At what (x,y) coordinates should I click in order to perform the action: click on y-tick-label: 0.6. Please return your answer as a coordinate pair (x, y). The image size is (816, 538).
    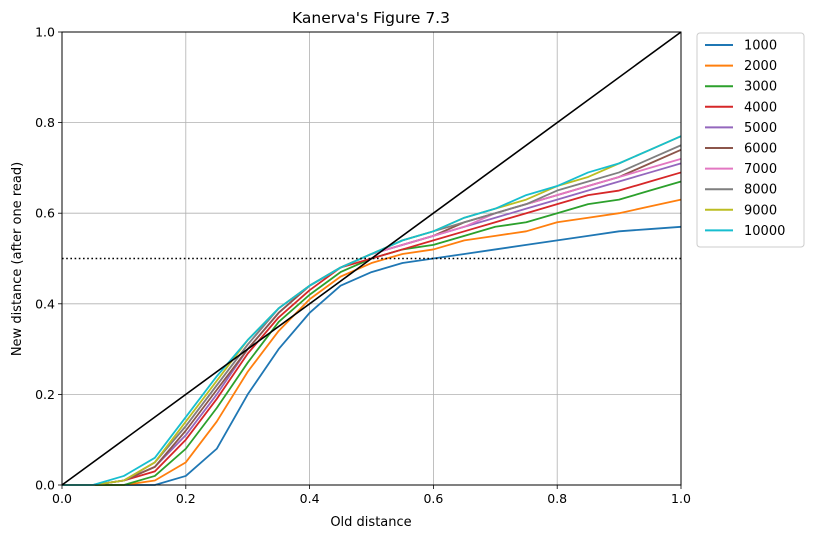
    Looking at the image, I should click on (45, 213).